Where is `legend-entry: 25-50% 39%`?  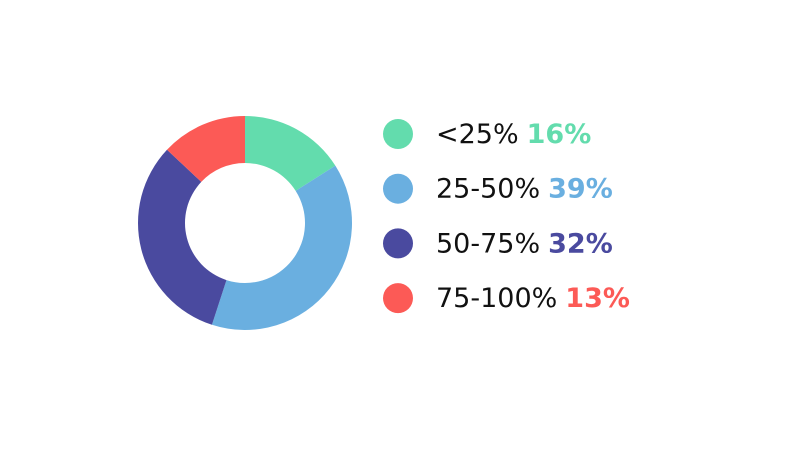
legend-entry: 25-50% 39% is located at coordinates (524, 188).